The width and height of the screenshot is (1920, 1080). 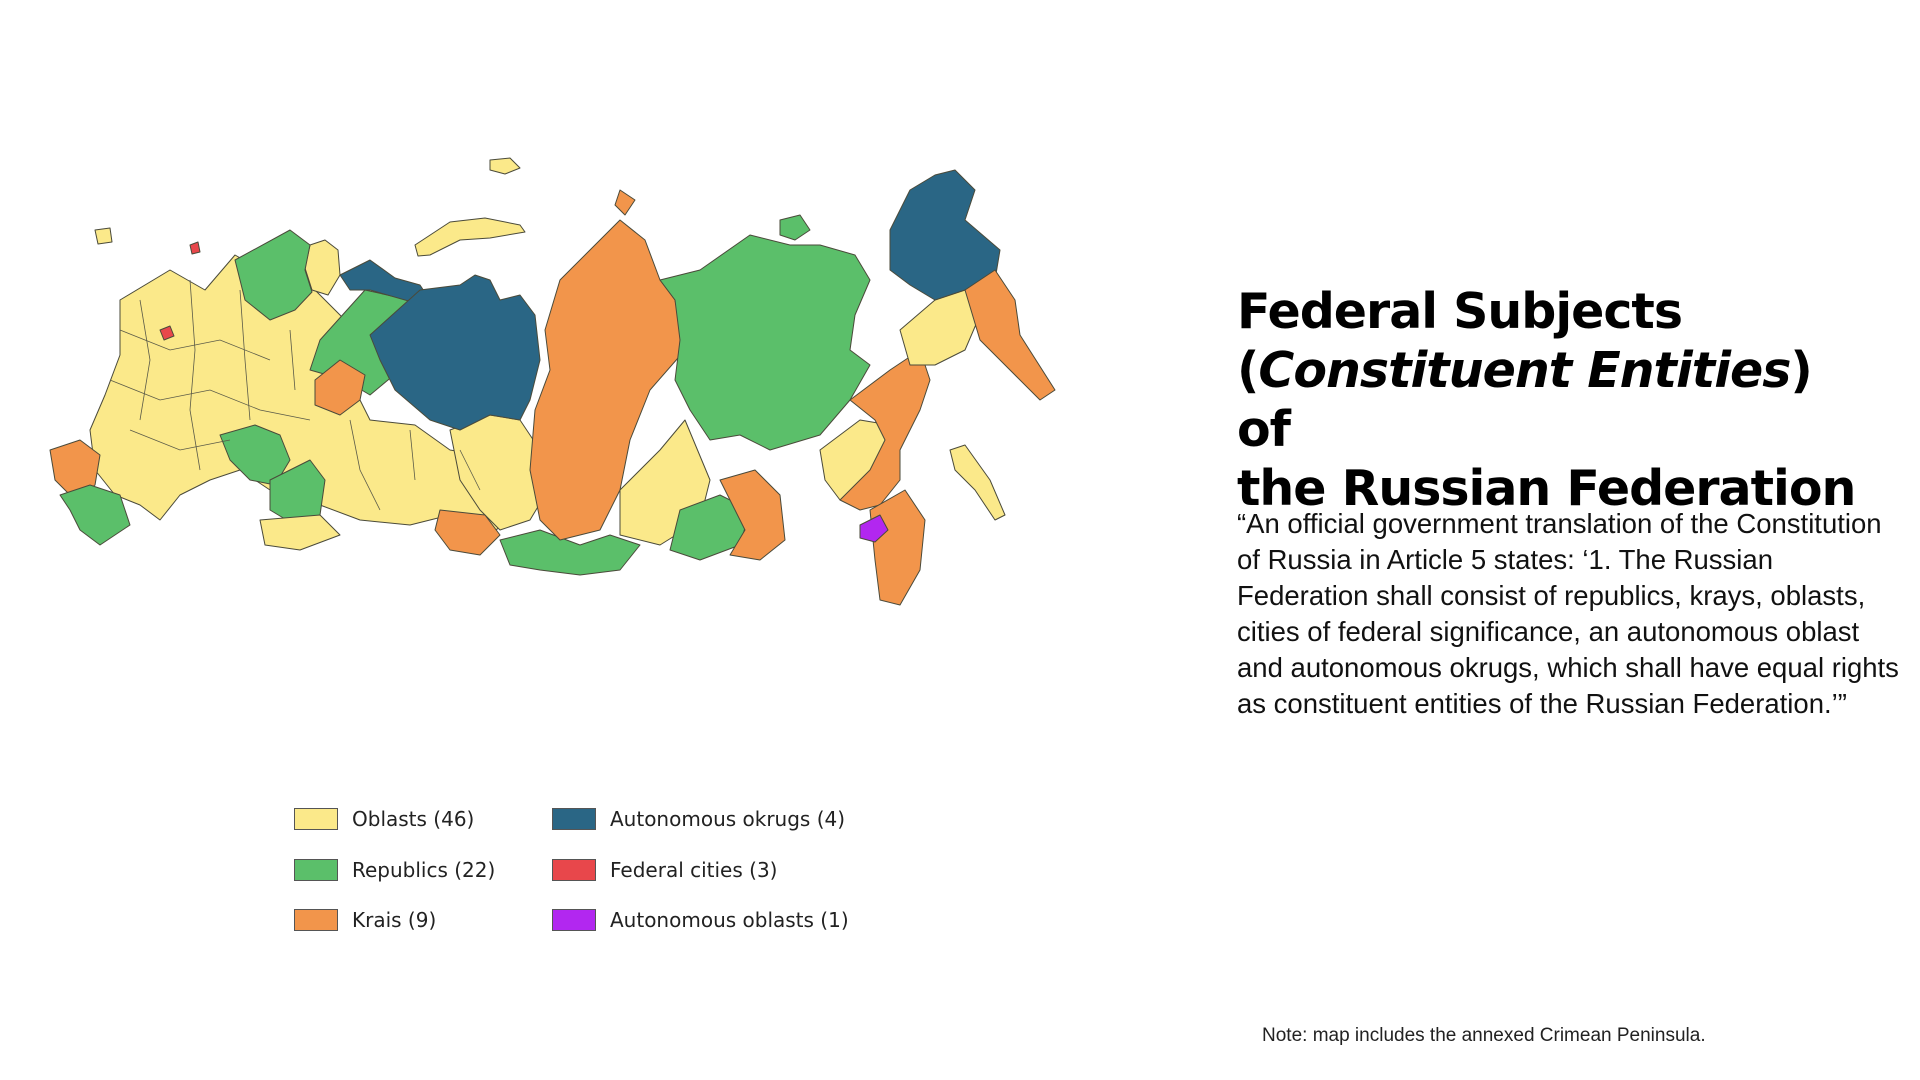 I want to click on legend-item-autonomous-oblasts: Autonomous oblasts (1), so click(x=702, y=920).